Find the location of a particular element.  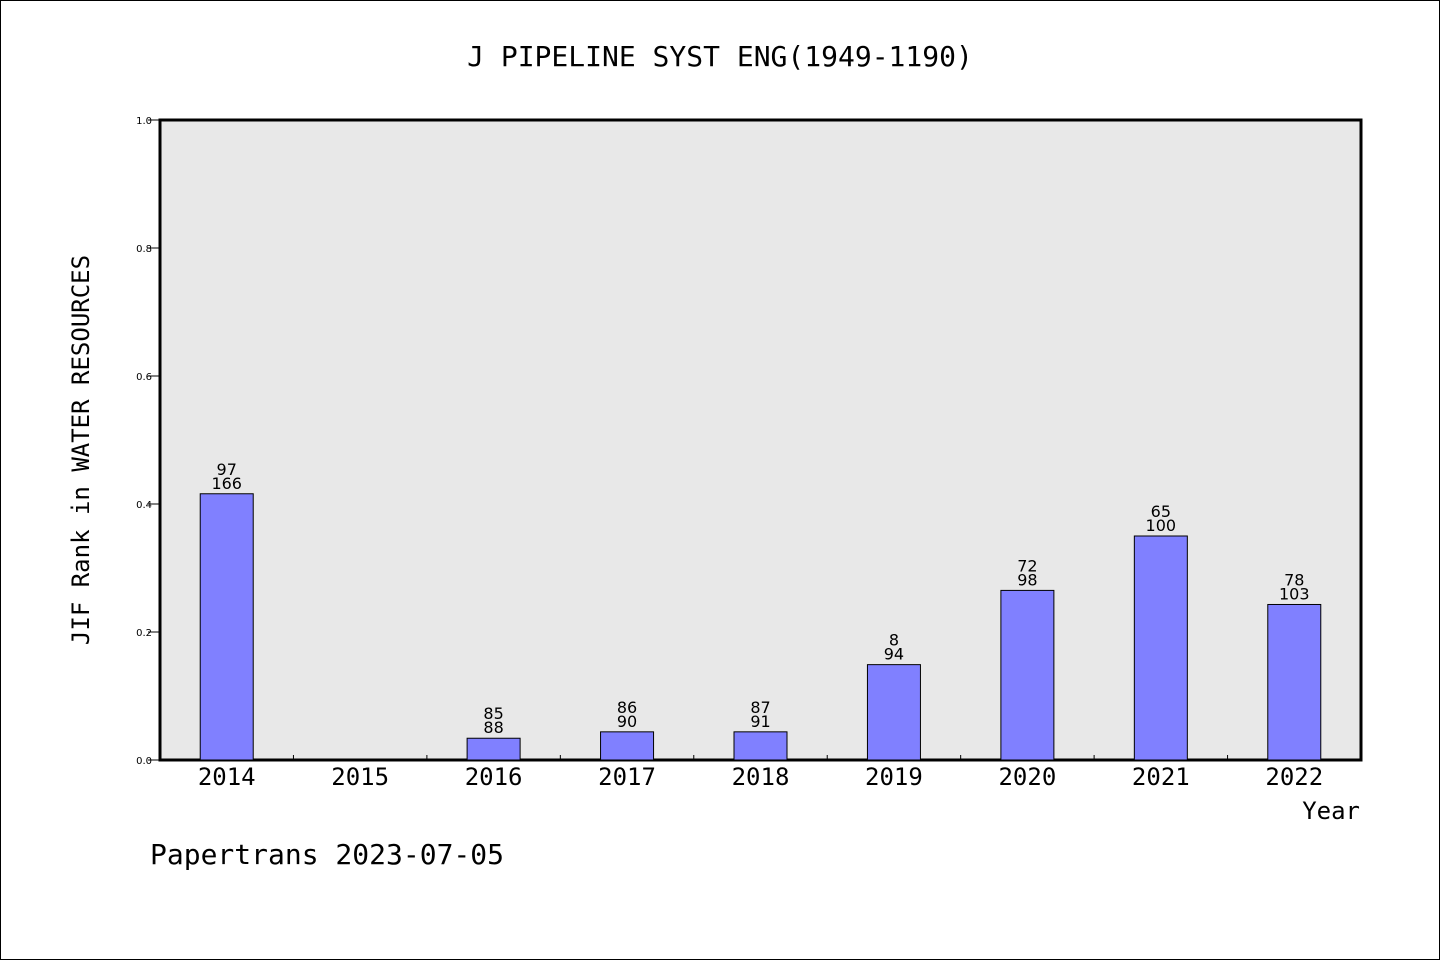

bar-rank-label: 85 is located at coordinates (493, 713).